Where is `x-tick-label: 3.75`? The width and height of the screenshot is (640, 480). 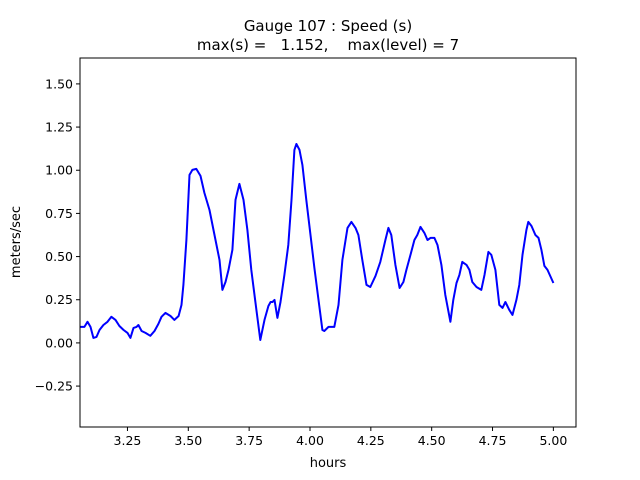
x-tick-label: 3.75 is located at coordinates (249, 440).